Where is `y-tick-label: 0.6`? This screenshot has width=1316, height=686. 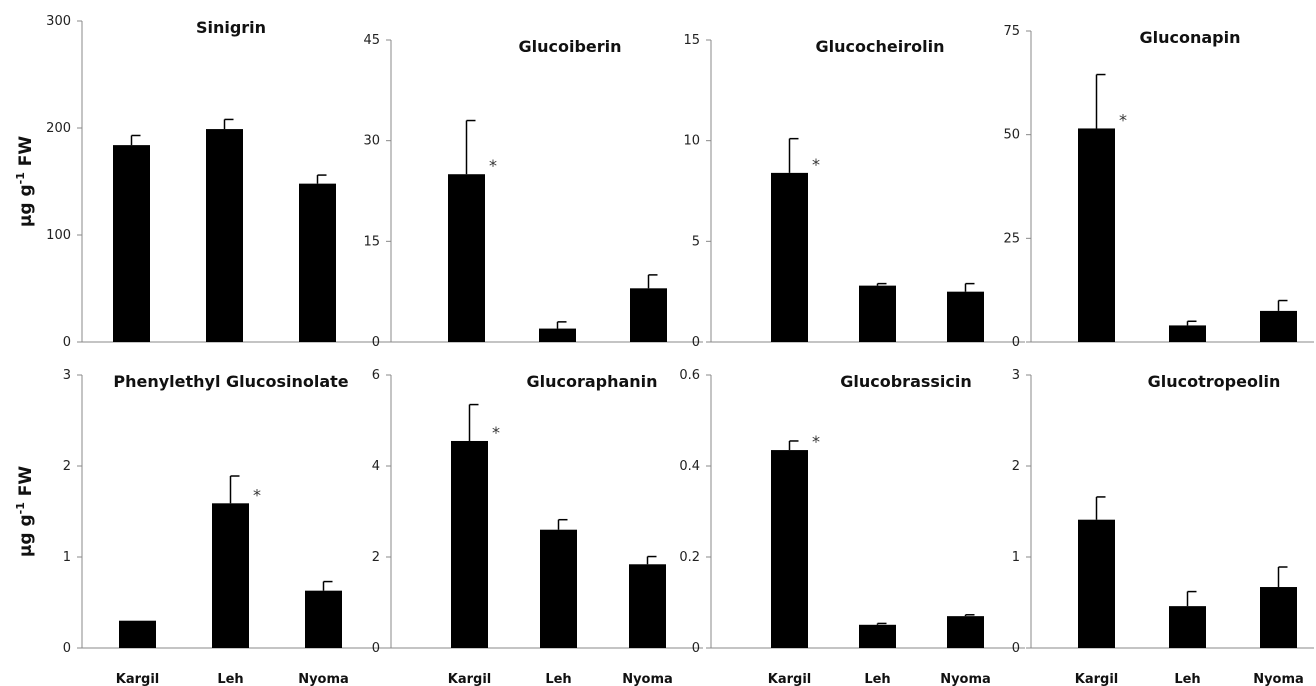 y-tick-label: 0.6 is located at coordinates (689, 375).